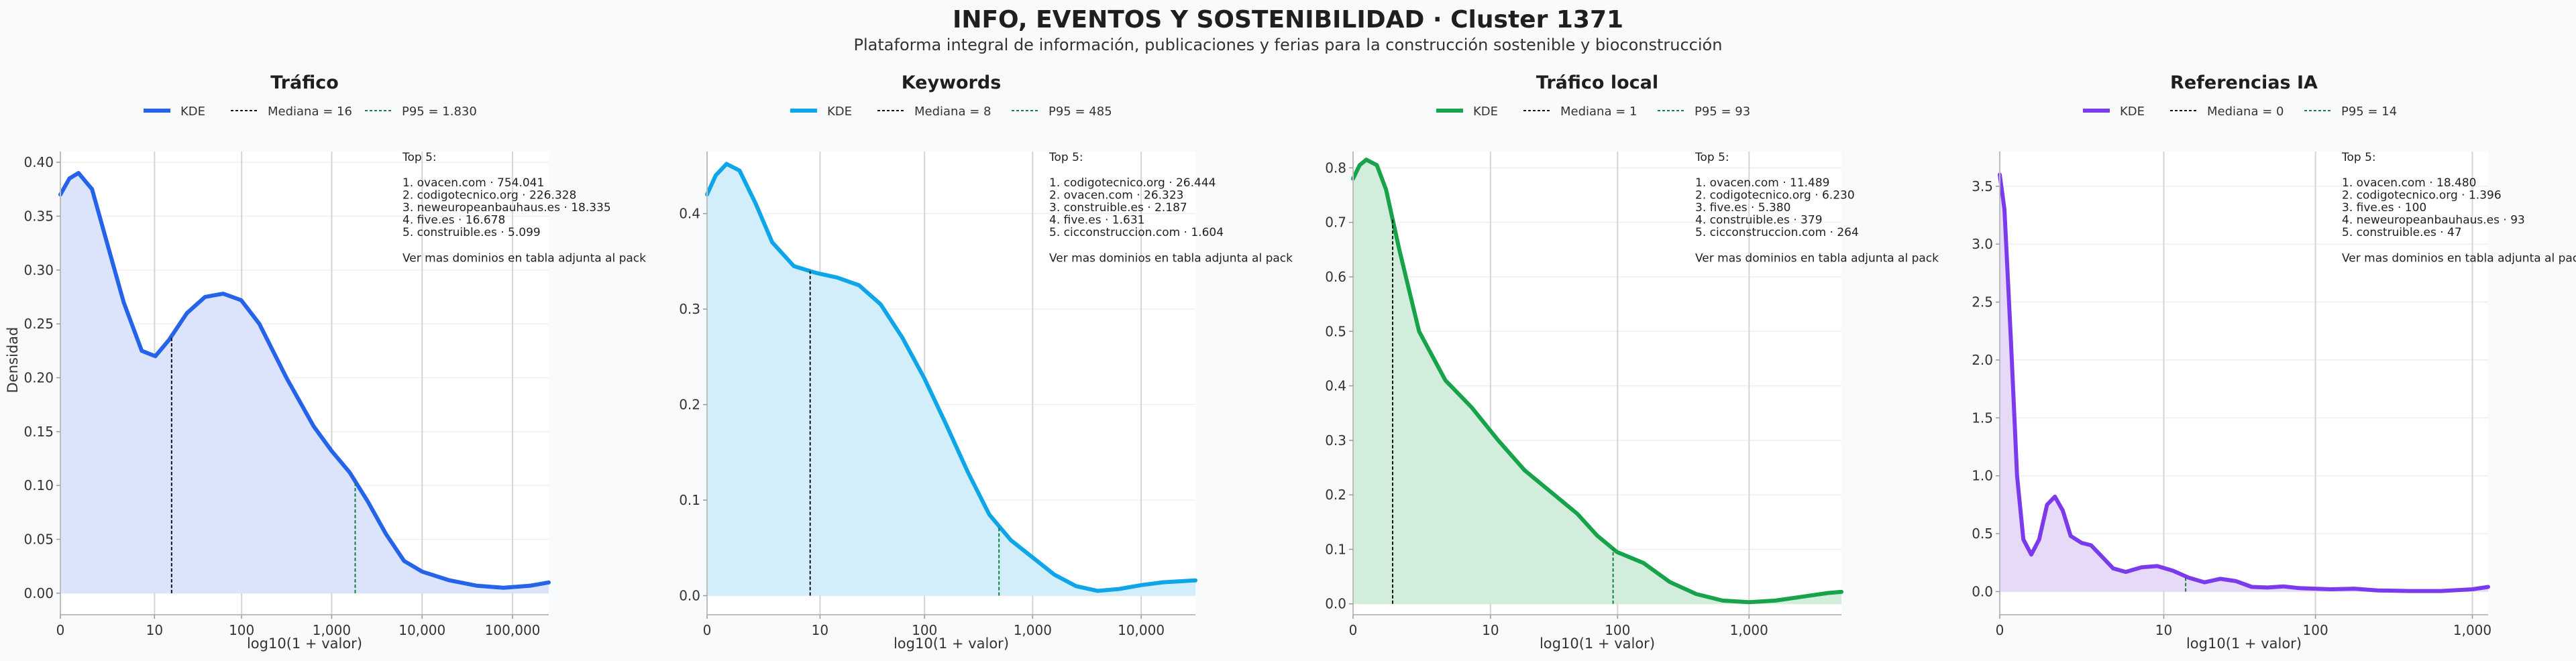  What do you see at coordinates (1982, 418) in the screenshot?
I see `y-tick-label: 1.5` at bounding box center [1982, 418].